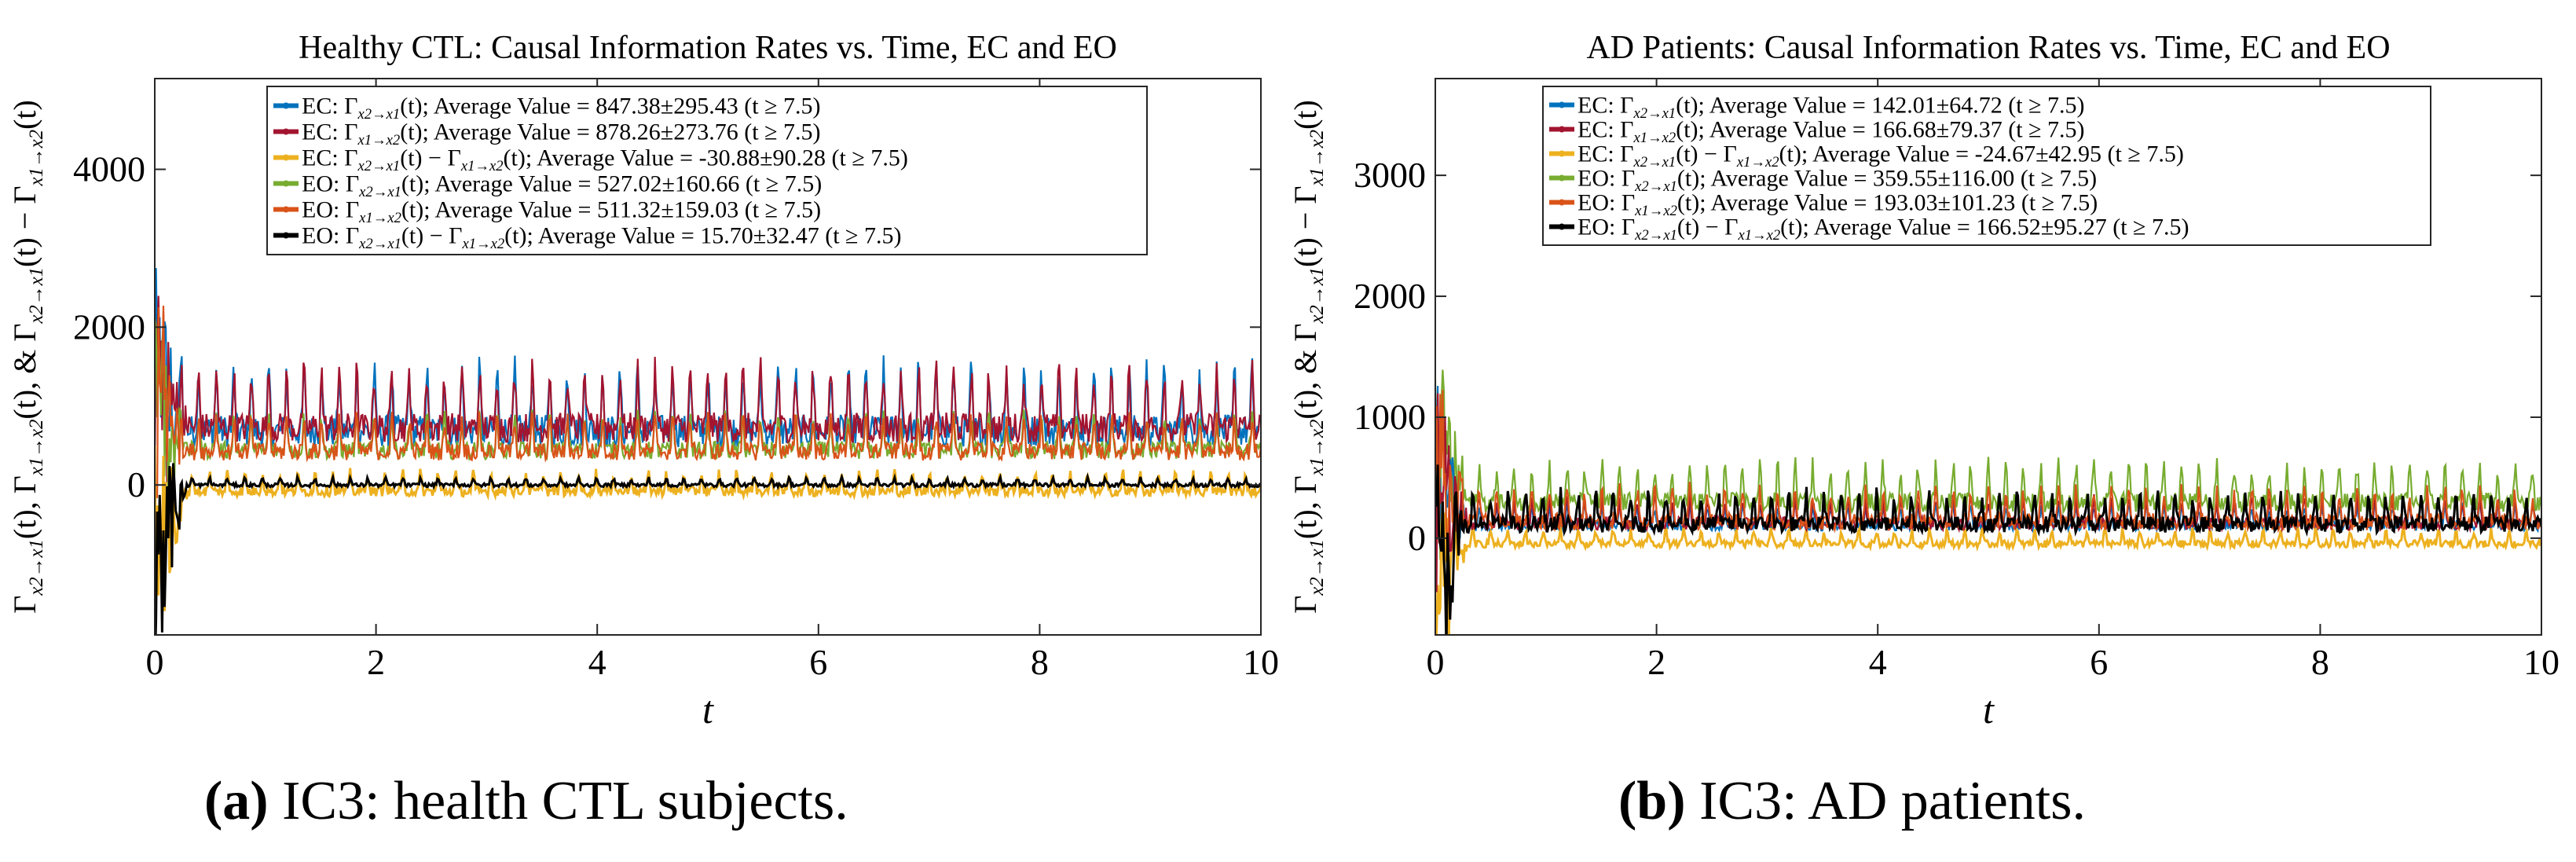  What do you see at coordinates (708, 389) in the screenshot?
I see `series-line-ec-x1-to-x2` at bounding box center [708, 389].